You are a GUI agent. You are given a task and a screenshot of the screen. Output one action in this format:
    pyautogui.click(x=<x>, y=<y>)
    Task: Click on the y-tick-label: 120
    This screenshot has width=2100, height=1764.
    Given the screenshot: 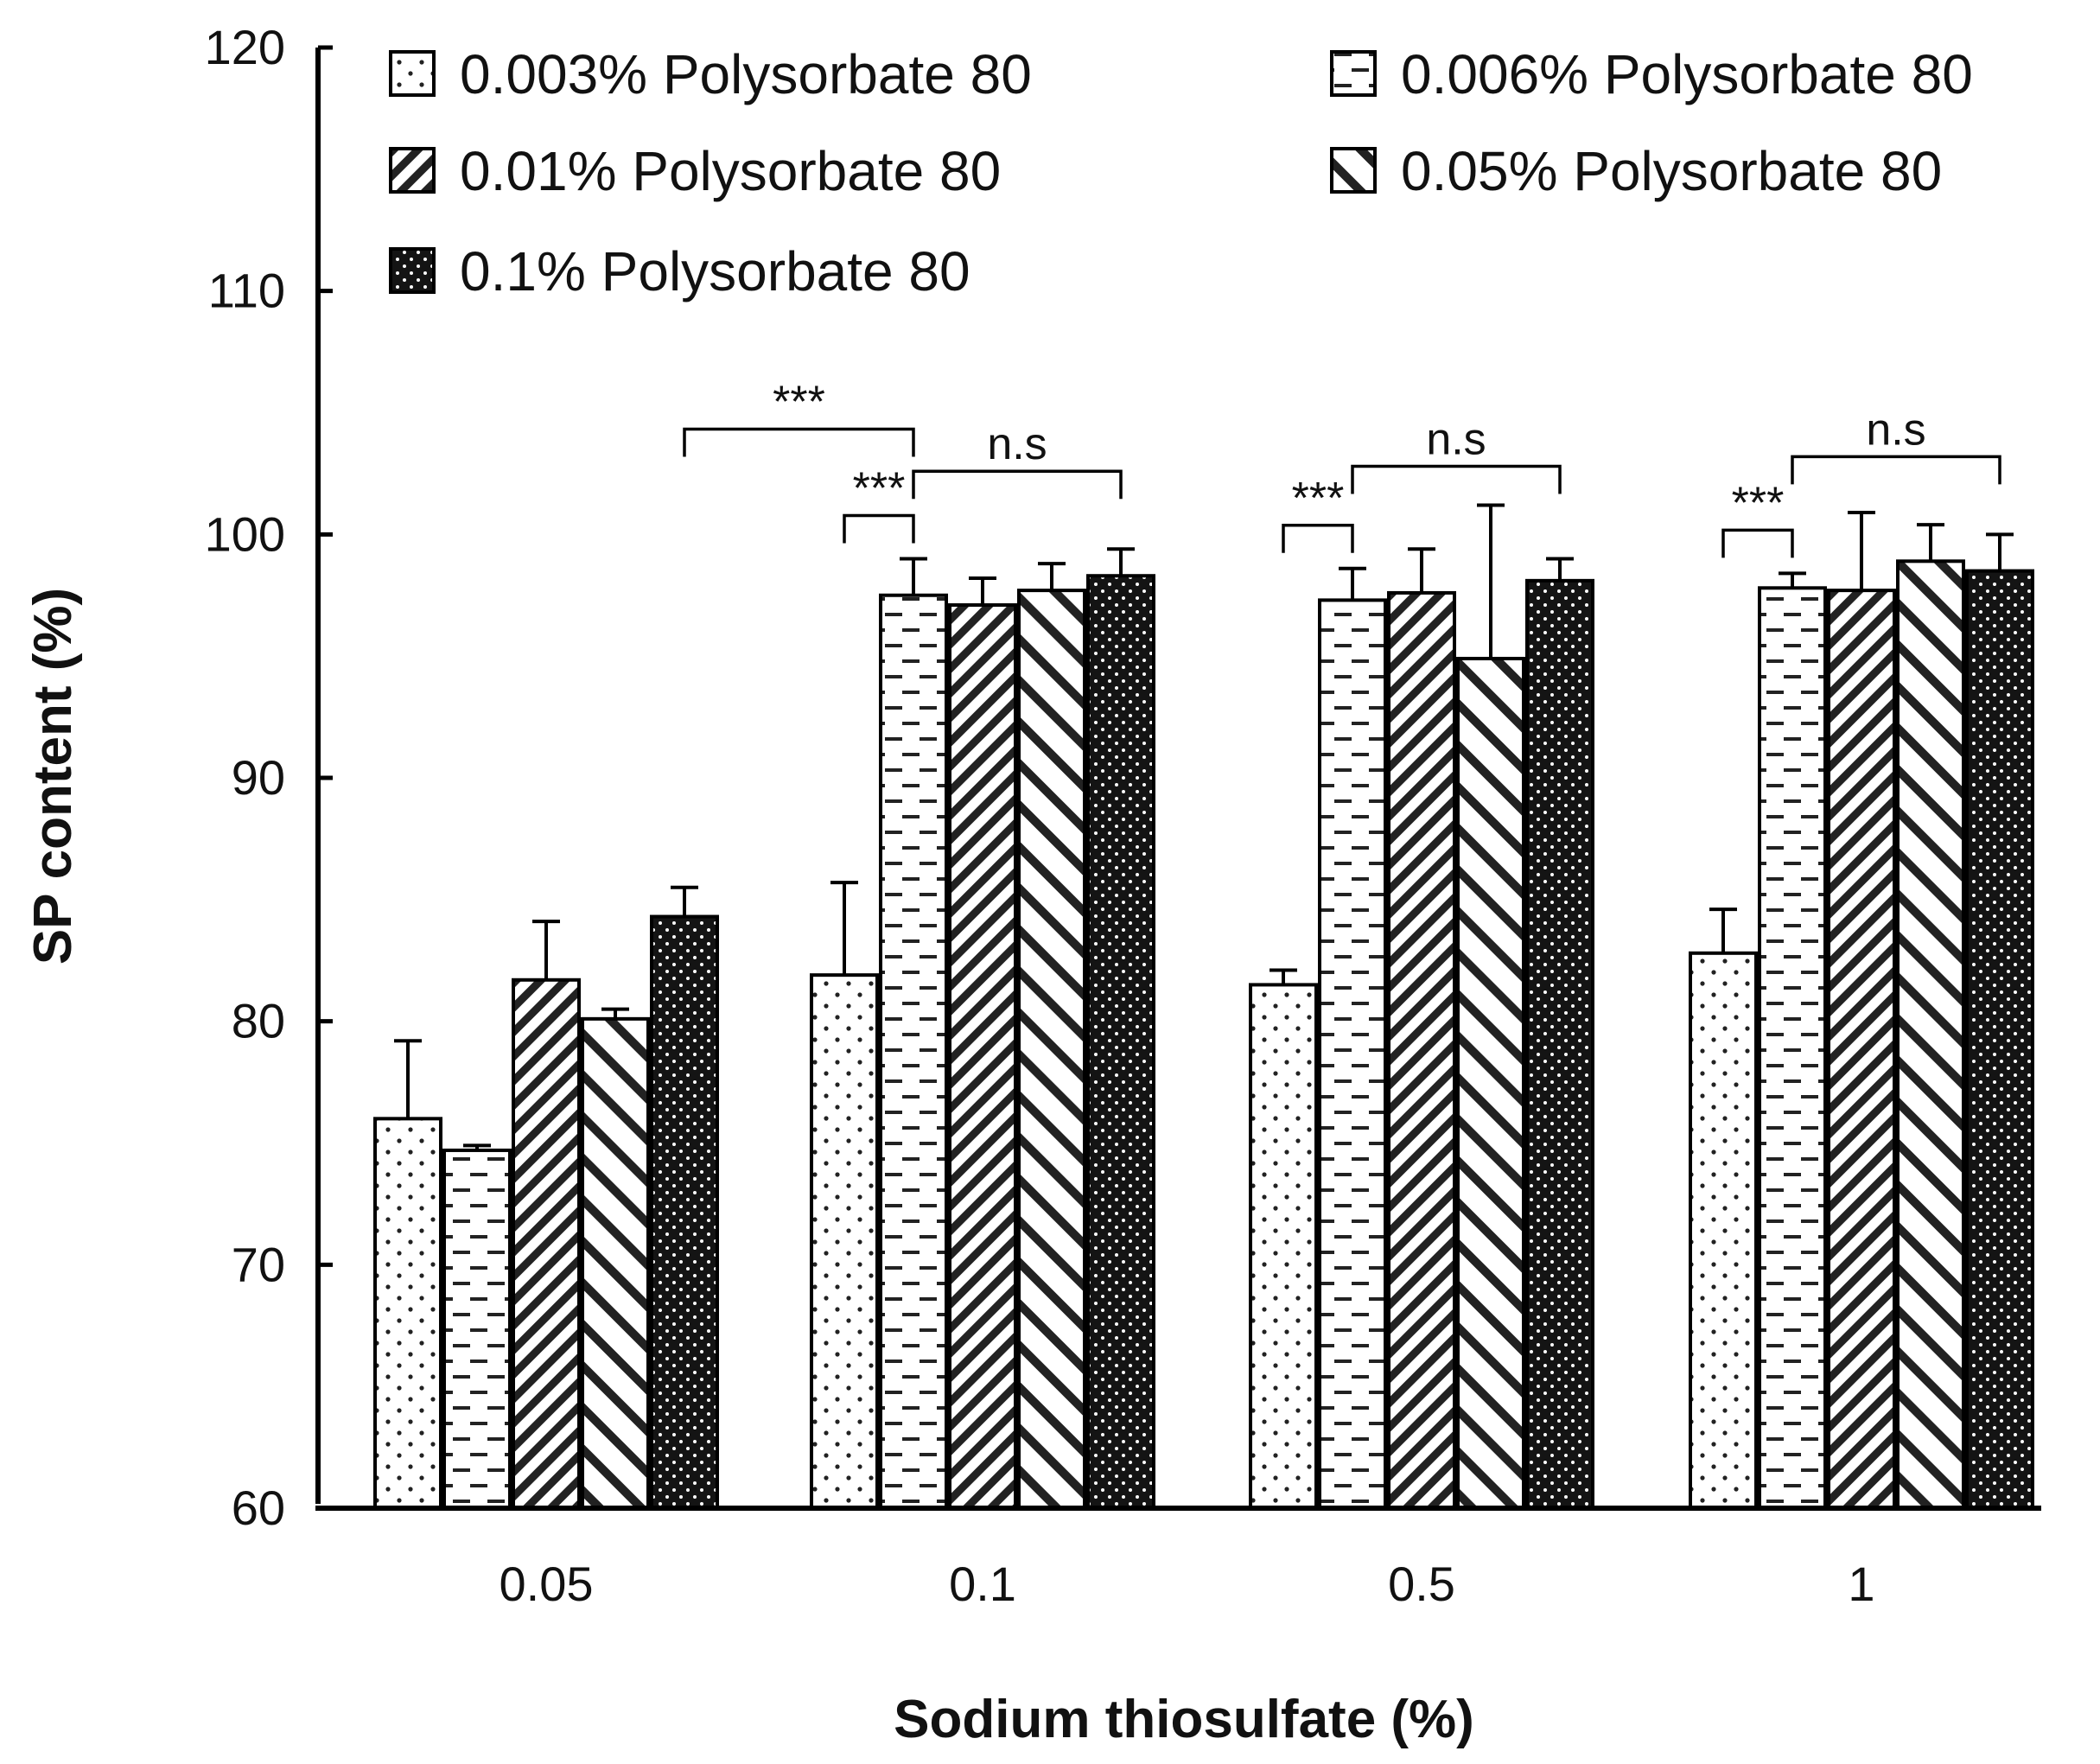 What is the action you would take?
    pyautogui.click(x=245, y=47)
    